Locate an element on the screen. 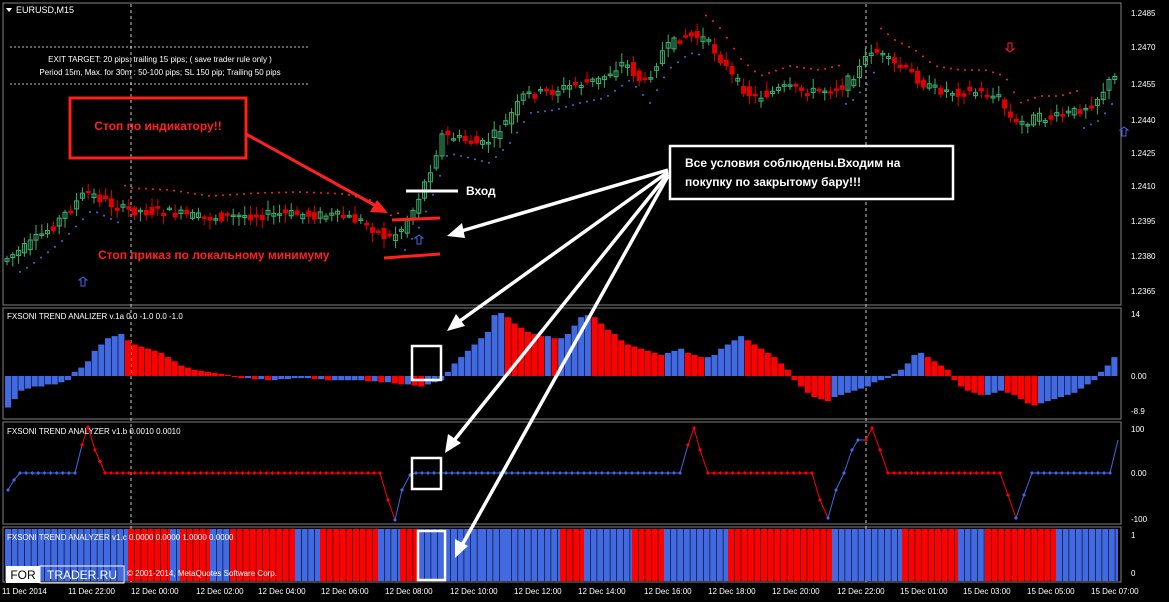 Image resolution: width=1169 pixels, height=602 pixels. axis-b-mid: 0.00 is located at coordinates (1139, 473).